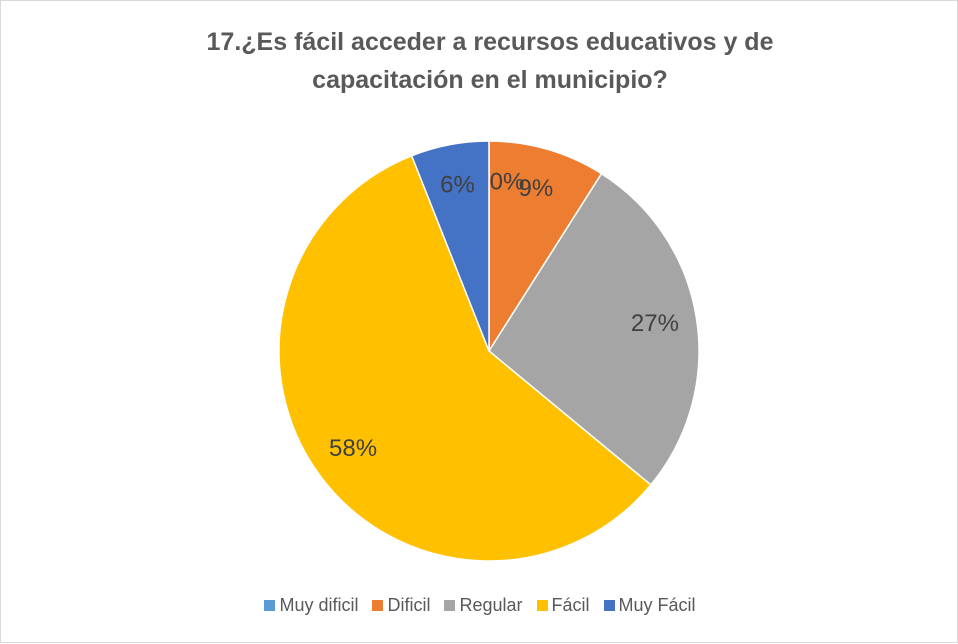  Describe the element at coordinates (409, 605) in the screenshot. I see `legend-label: Dificil` at that location.